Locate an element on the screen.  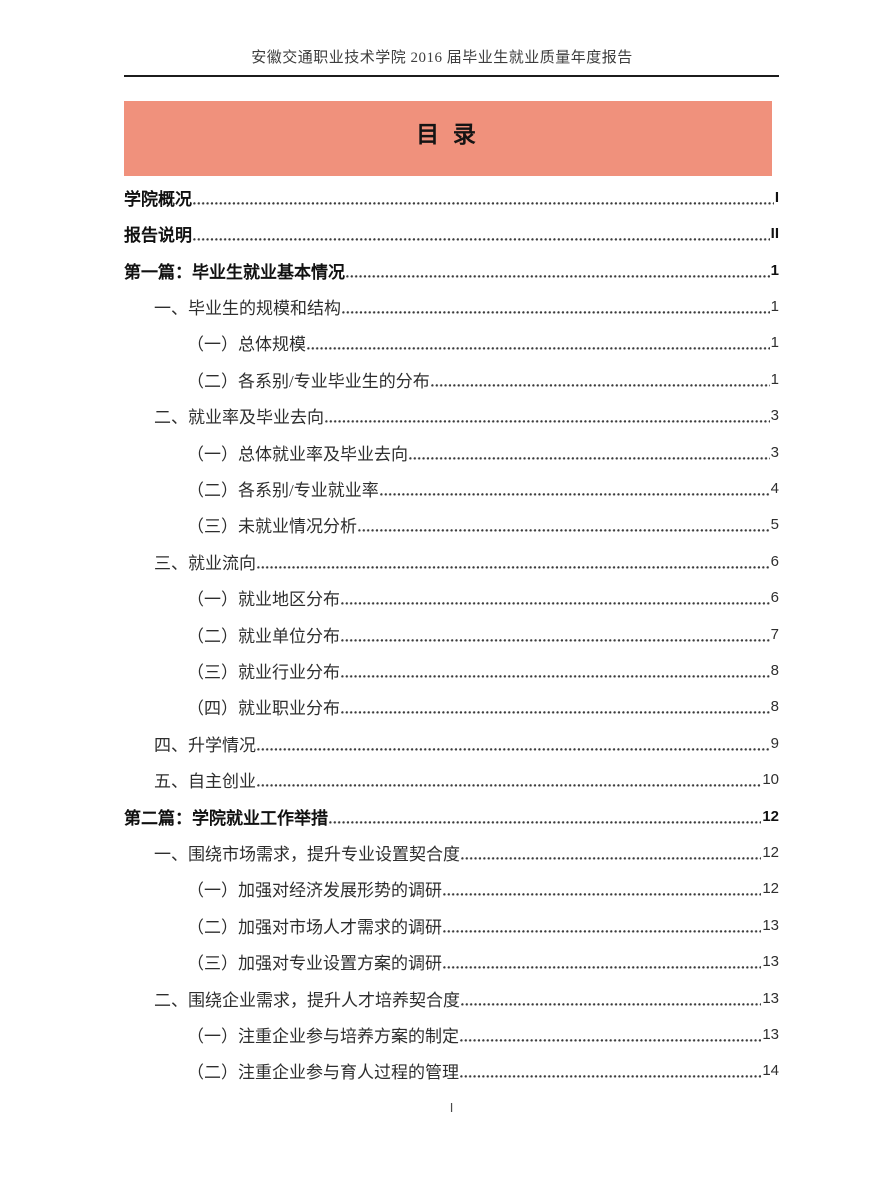
toc-title-banner: 目 录 is located at coordinates (448, 138).